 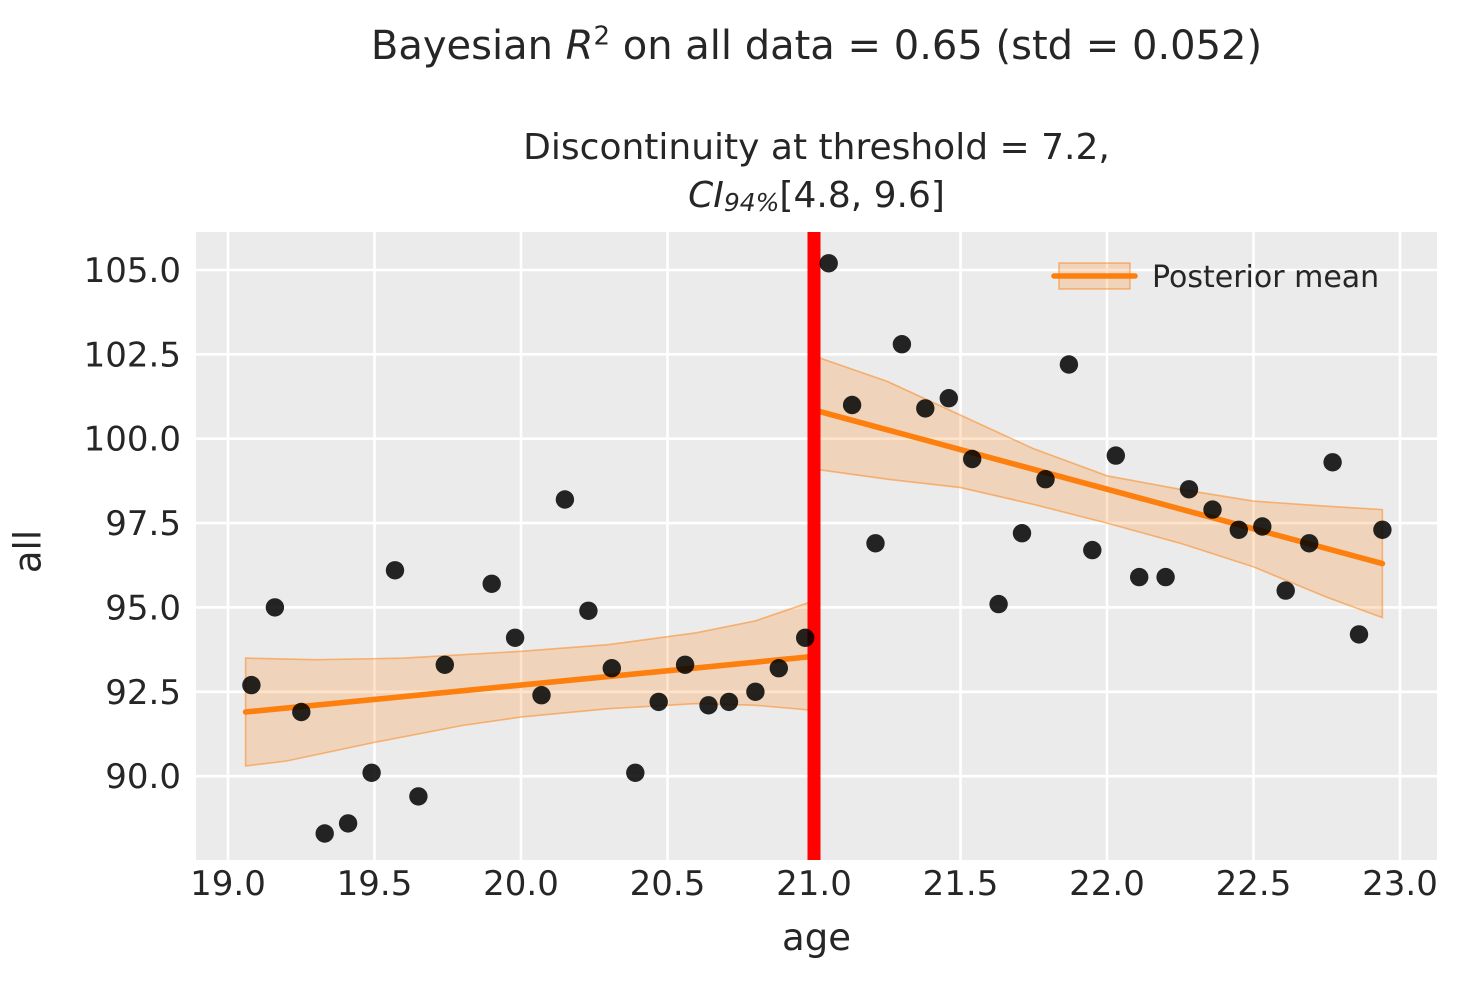 I want to click on posterior-mean-line-right, so click(x=1098, y=487).